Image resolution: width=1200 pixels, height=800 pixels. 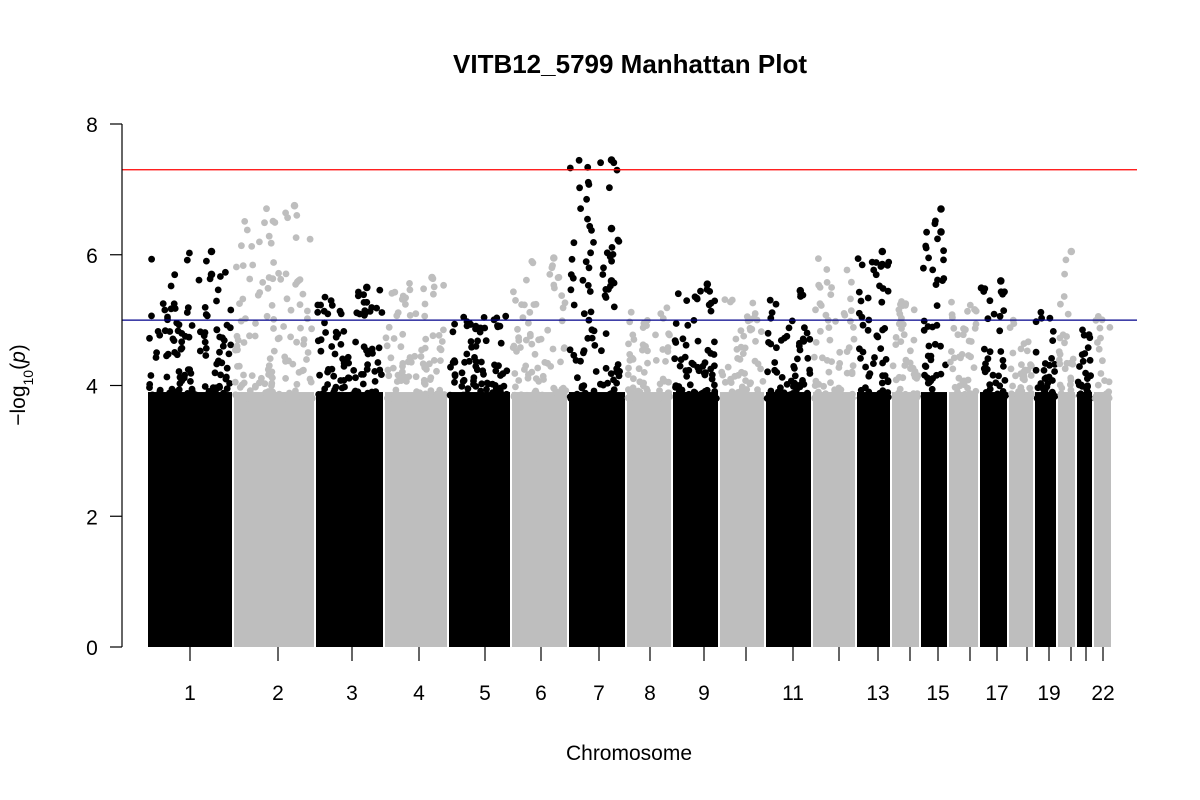 What do you see at coordinates (1001, 281) in the screenshot?
I see `top-hit-point` at bounding box center [1001, 281].